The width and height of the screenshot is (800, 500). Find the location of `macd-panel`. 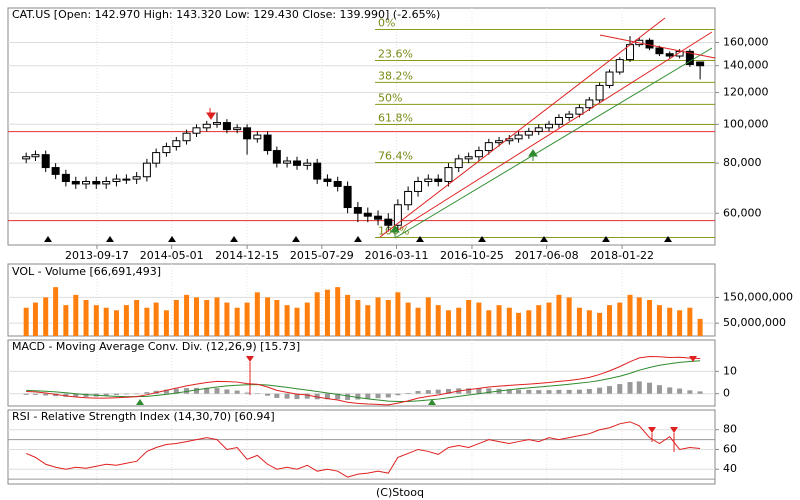

macd-panel is located at coordinates (361, 373).